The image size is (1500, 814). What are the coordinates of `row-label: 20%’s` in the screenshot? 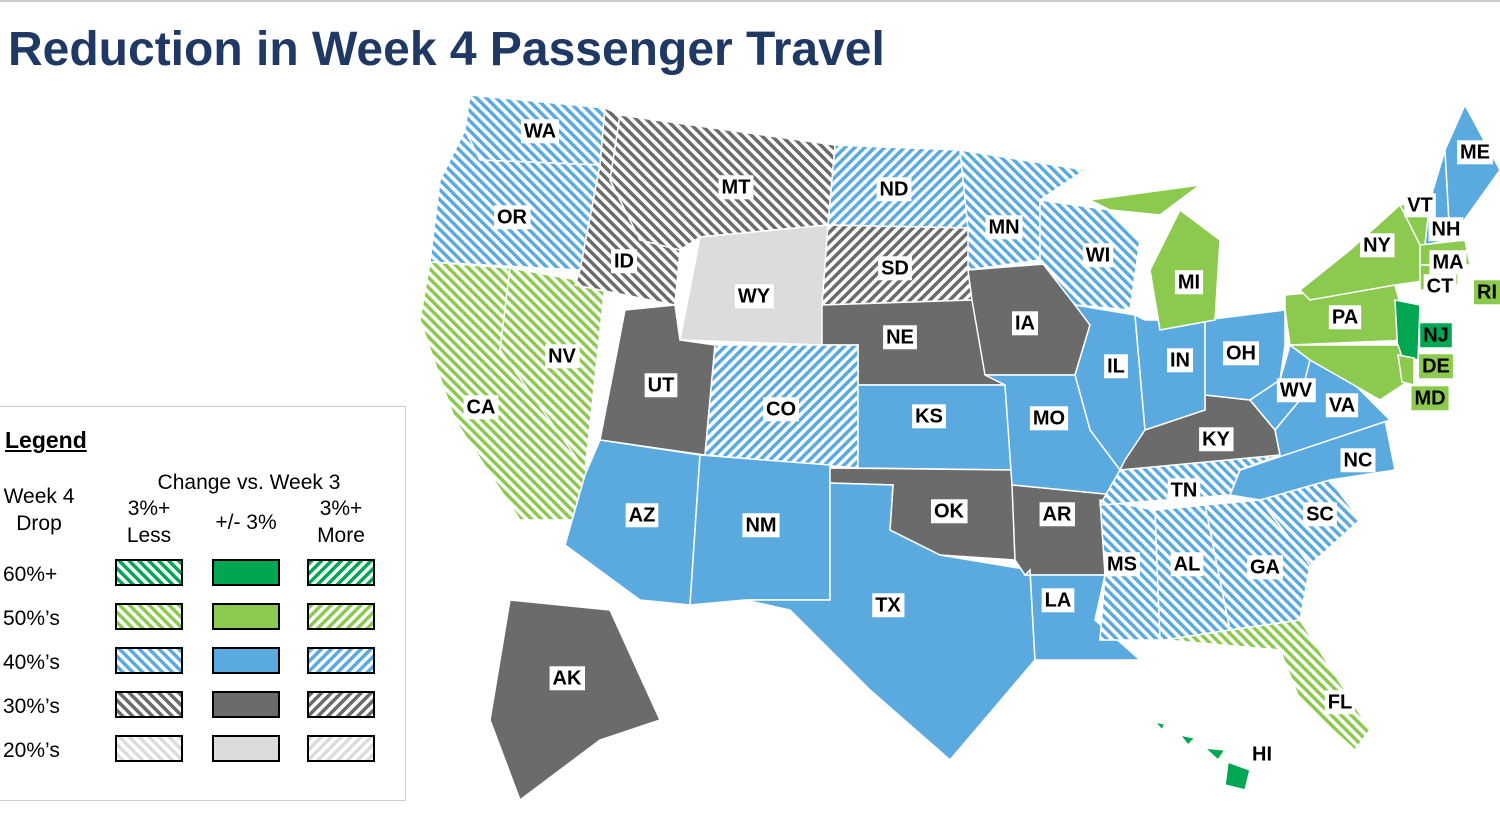 It's located at (31, 750).